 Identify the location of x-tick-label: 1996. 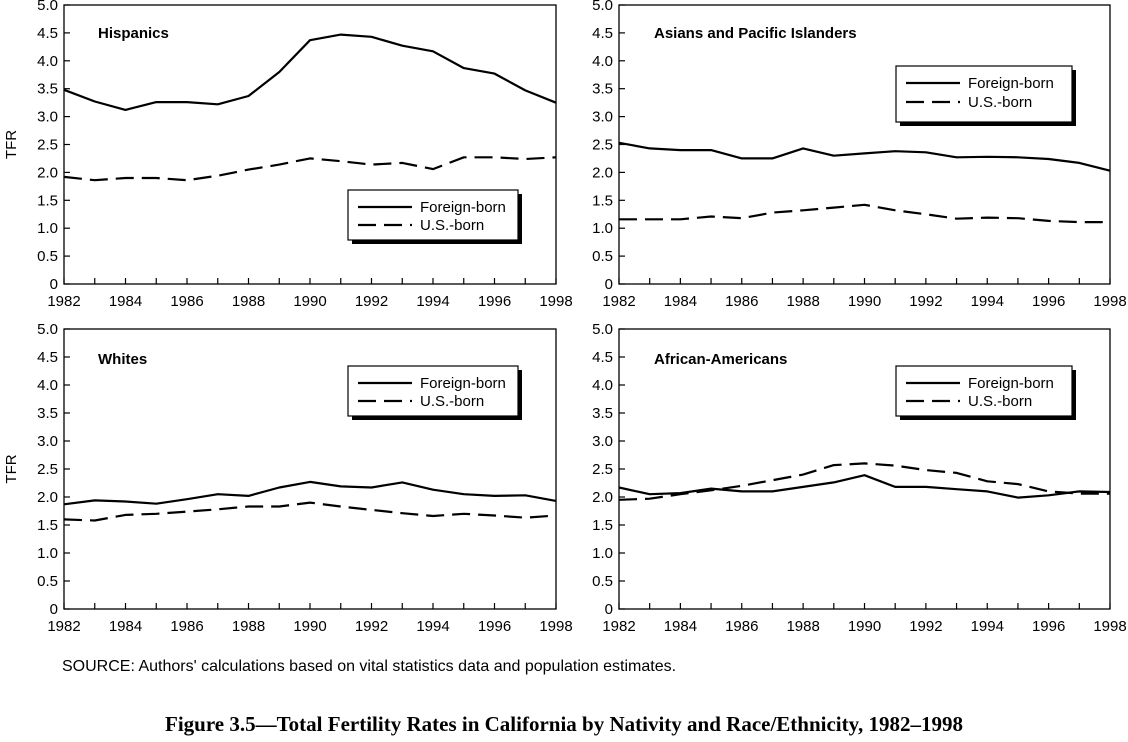
(1048, 301).